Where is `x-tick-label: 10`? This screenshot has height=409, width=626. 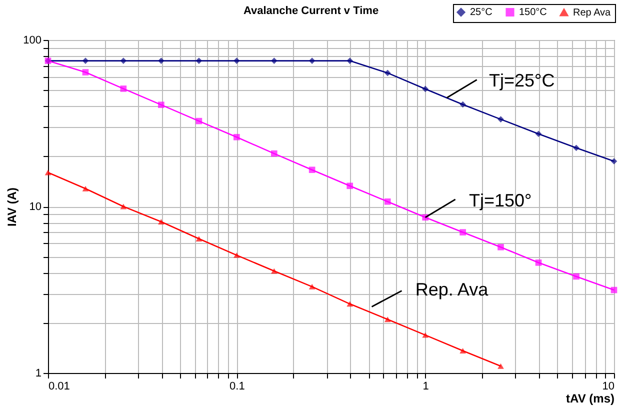
x-tick-label: 10 is located at coordinates (608, 386).